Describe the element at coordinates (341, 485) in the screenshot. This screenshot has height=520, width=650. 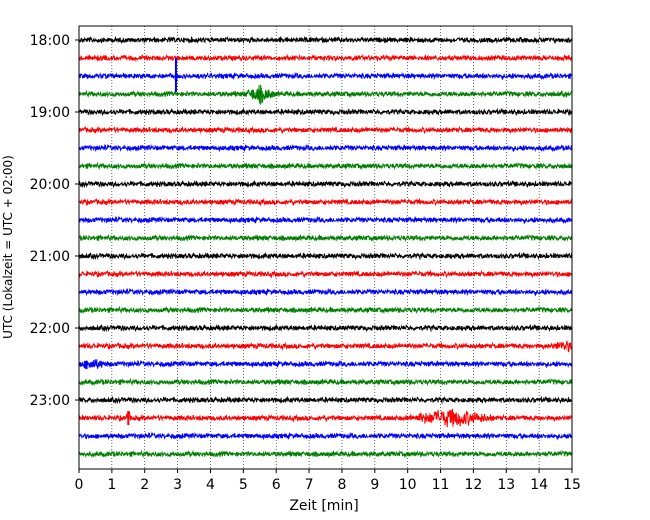
I see `x-tick-label: 8` at that location.